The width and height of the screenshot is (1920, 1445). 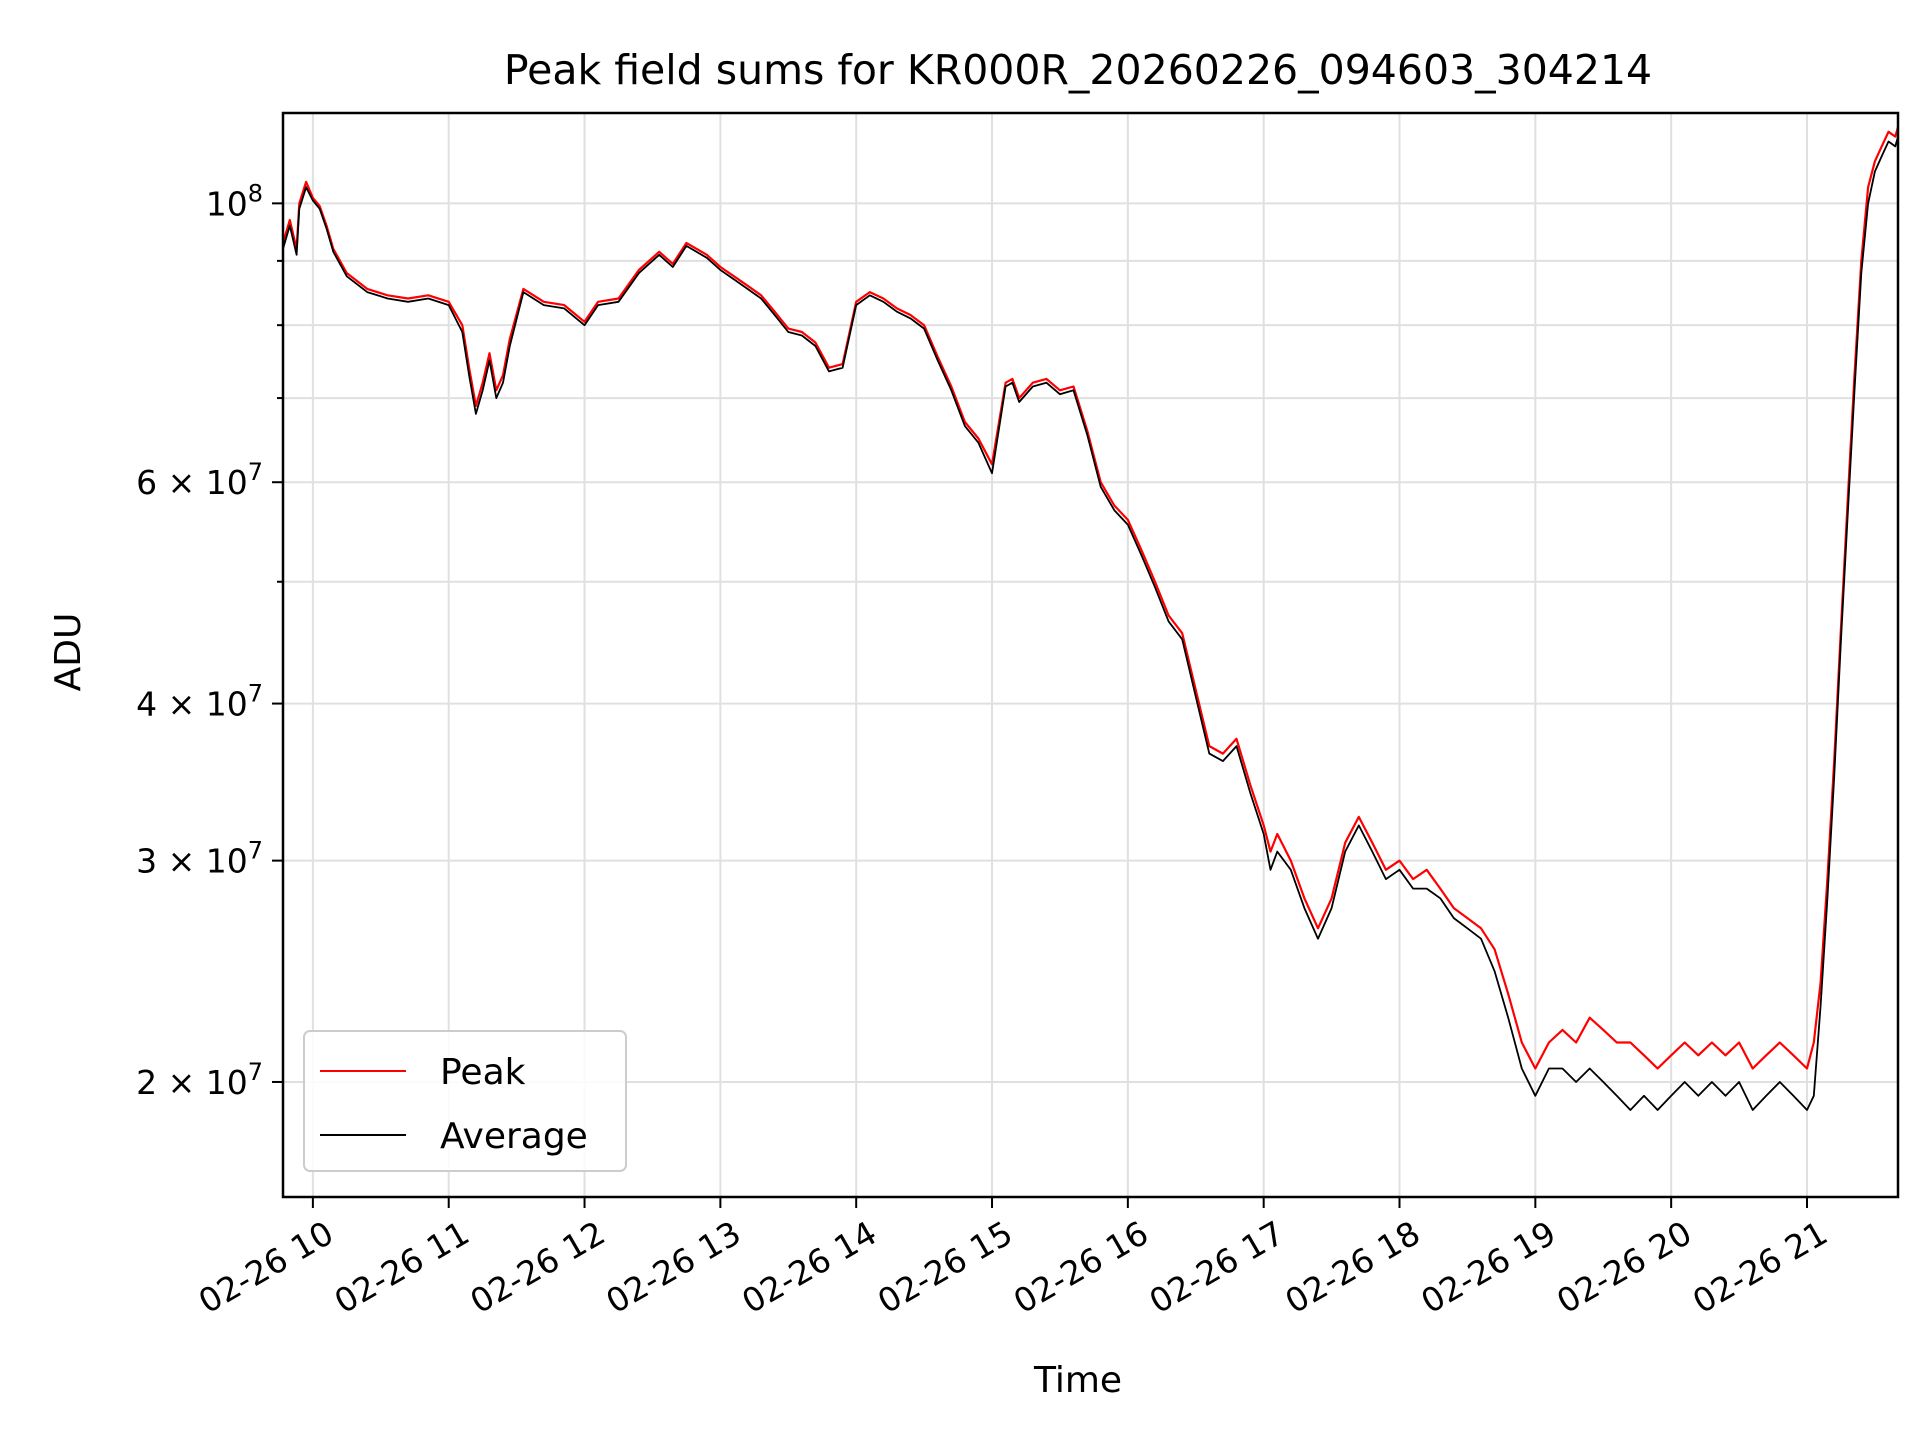 I want to click on y-tick-exponent: 8, so click(x=255, y=193).